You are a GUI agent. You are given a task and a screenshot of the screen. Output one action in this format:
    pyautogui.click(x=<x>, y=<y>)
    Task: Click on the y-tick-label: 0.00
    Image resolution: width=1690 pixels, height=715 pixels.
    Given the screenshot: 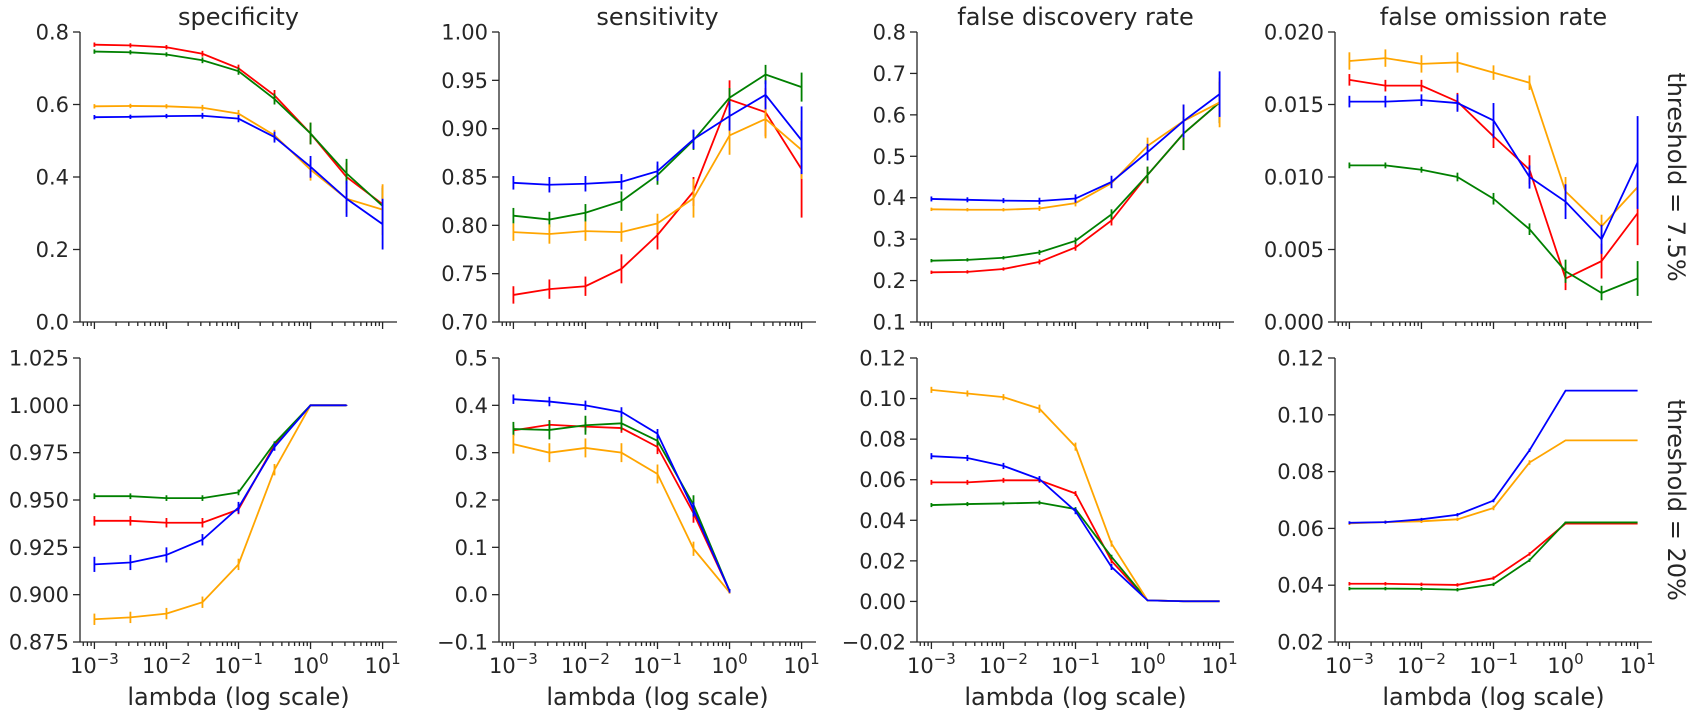 What is the action you would take?
    pyautogui.click(x=882, y=602)
    